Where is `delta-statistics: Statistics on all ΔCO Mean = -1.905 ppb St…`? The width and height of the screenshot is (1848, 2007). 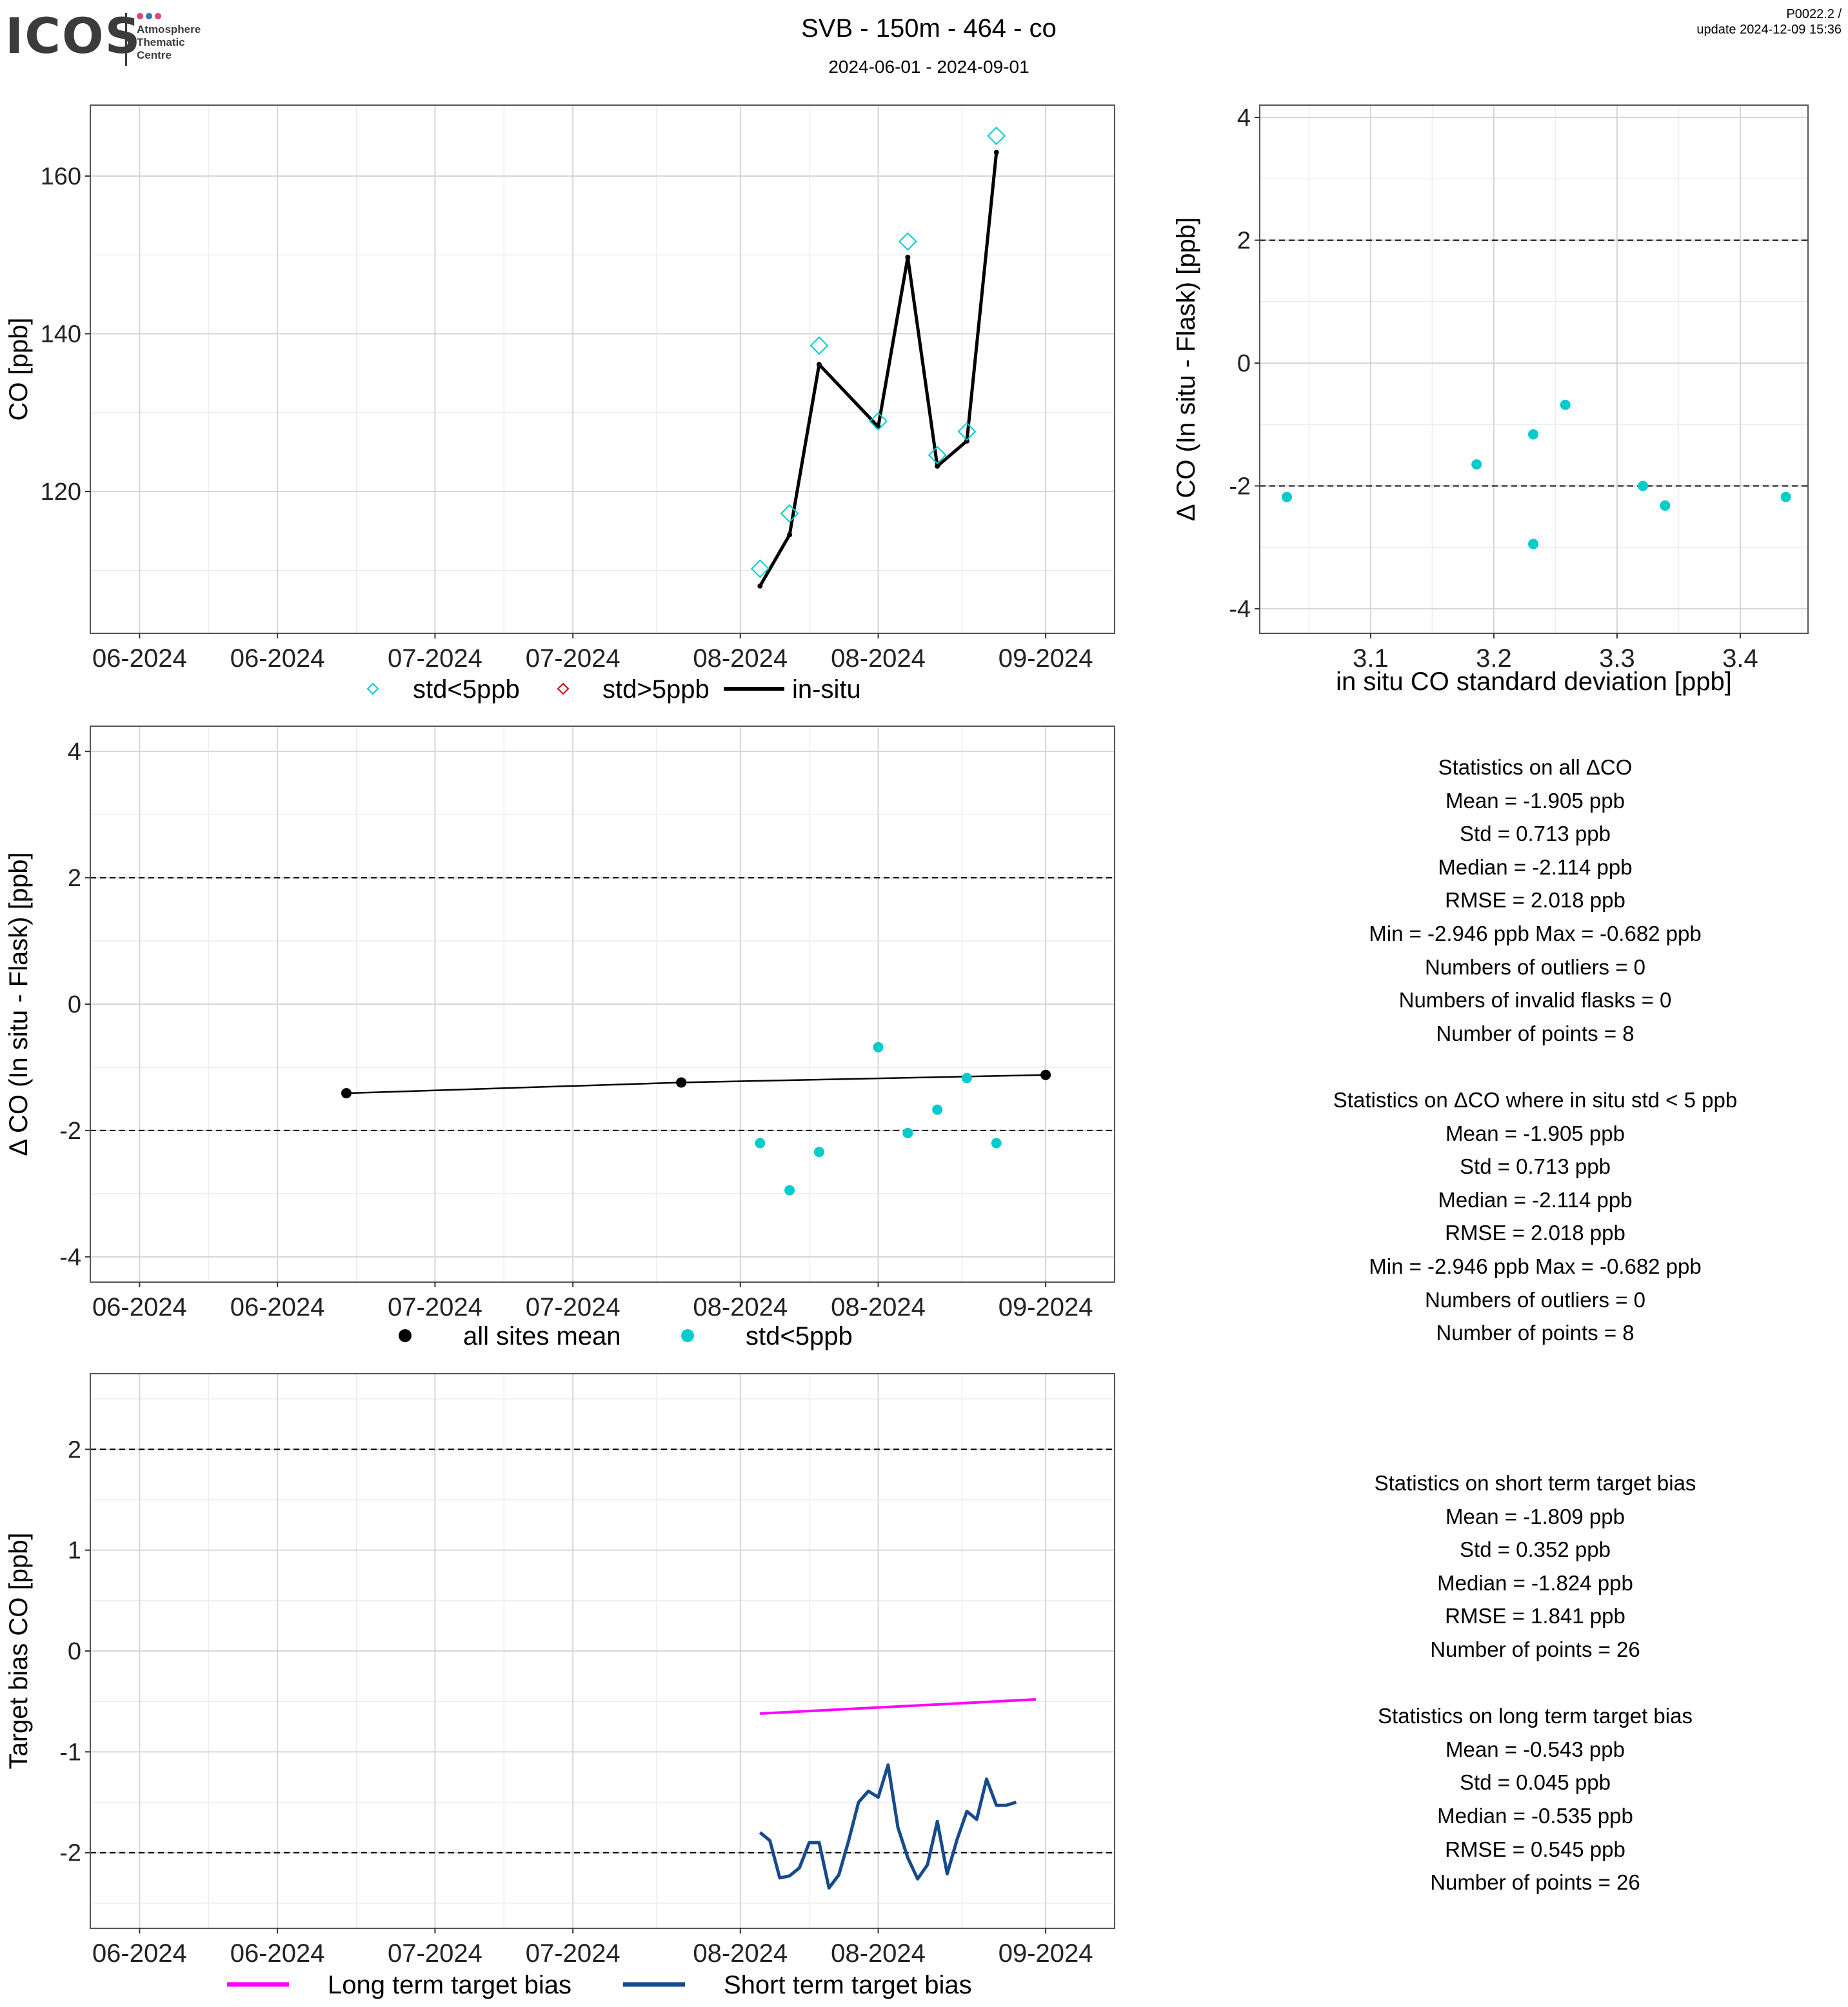
delta-statistics: Statistics on all ΔCO Mean = -1.905 ppb St… is located at coordinates (1531, 1050).